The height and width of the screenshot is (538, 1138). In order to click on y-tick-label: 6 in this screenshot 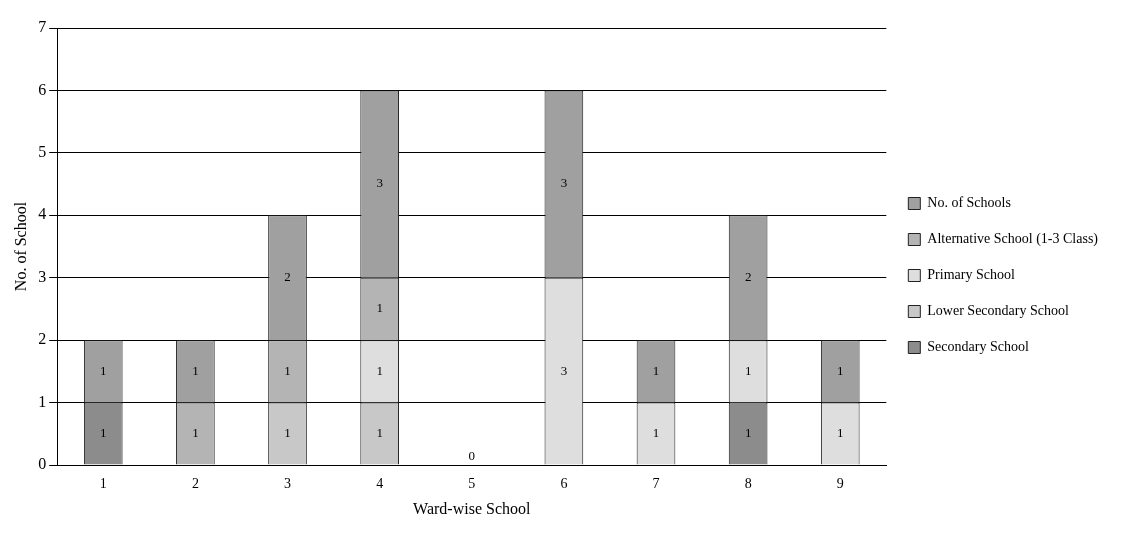, I will do `click(42, 89)`.